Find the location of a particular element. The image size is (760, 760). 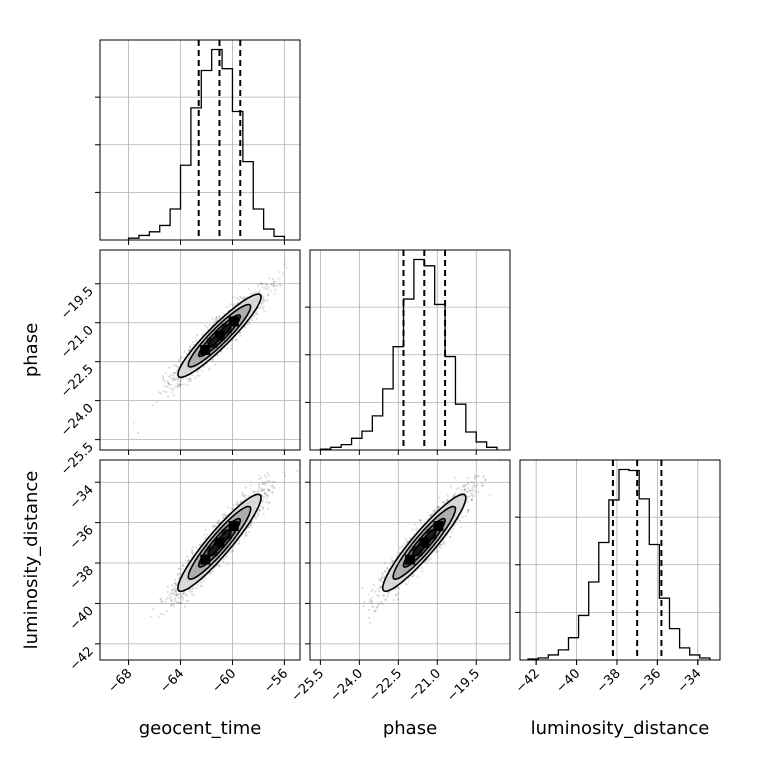

histogram-luminosity_distance is located at coordinates (619, 564).